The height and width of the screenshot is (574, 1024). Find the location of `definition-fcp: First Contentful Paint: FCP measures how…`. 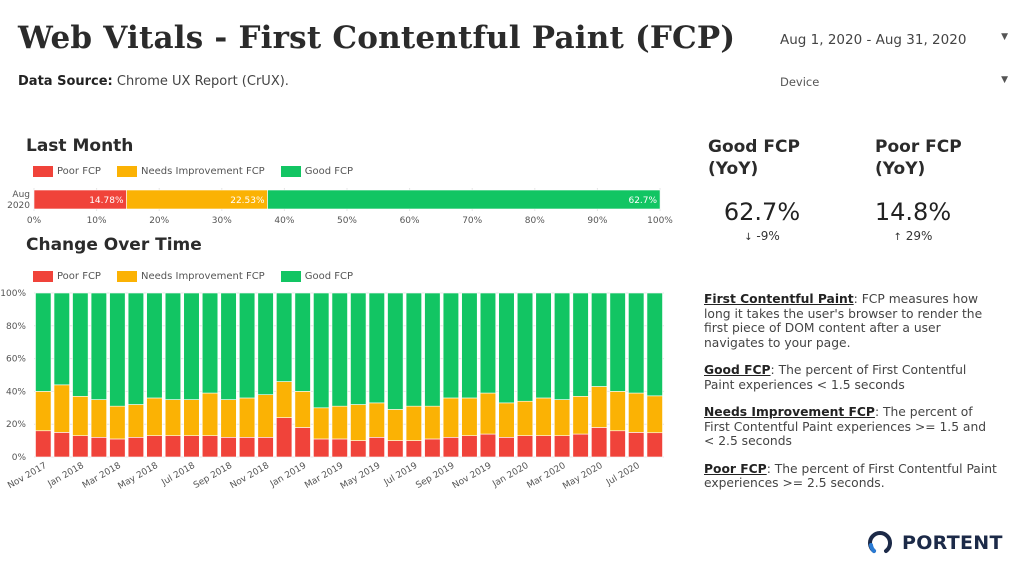

definition-fcp: First Contentful Paint: FCP measures how… is located at coordinates (852, 321).